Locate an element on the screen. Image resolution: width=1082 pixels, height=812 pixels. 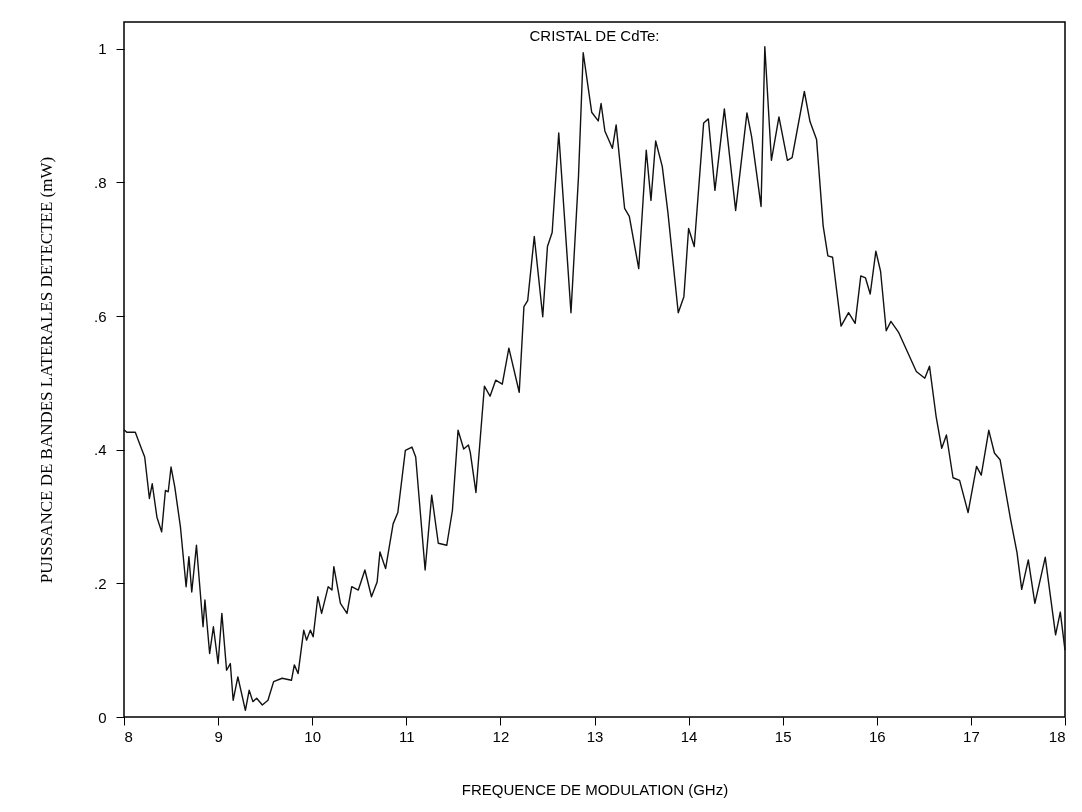
x-tick-label: 8 is located at coordinates (128, 736).